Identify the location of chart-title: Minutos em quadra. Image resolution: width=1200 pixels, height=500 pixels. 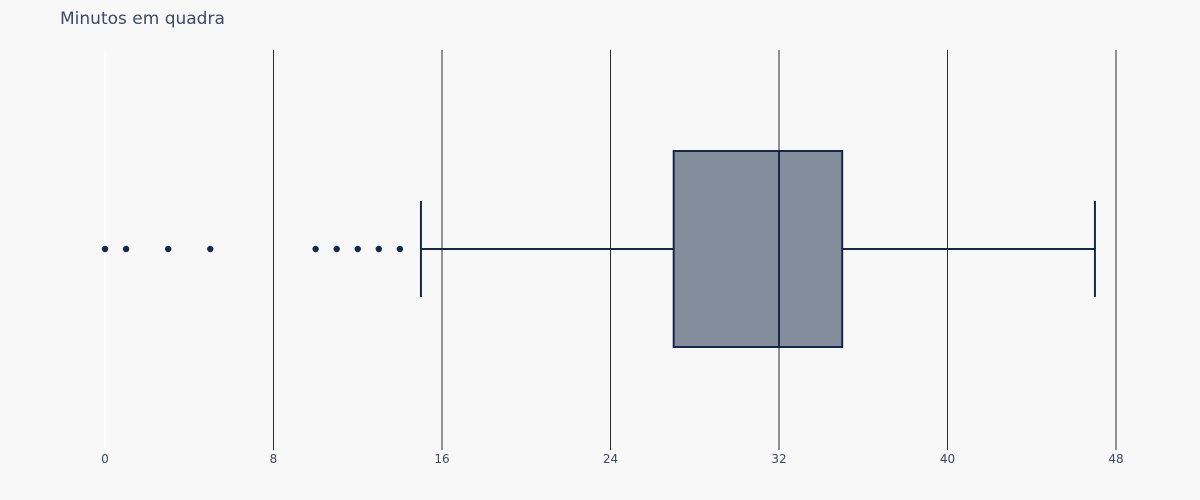
(142, 19).